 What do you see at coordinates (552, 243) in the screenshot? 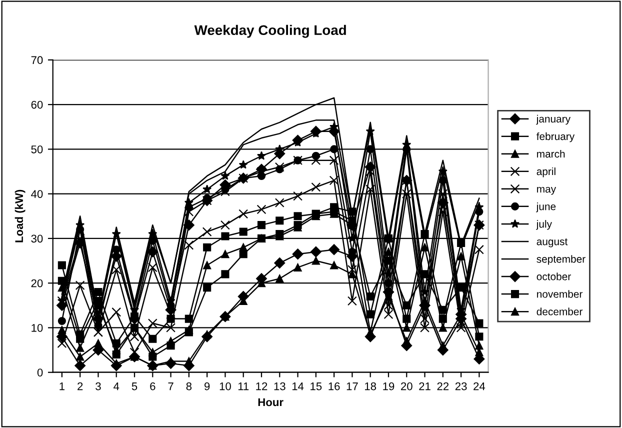
I see `legend-label: august` at bounding box center [552, 243].